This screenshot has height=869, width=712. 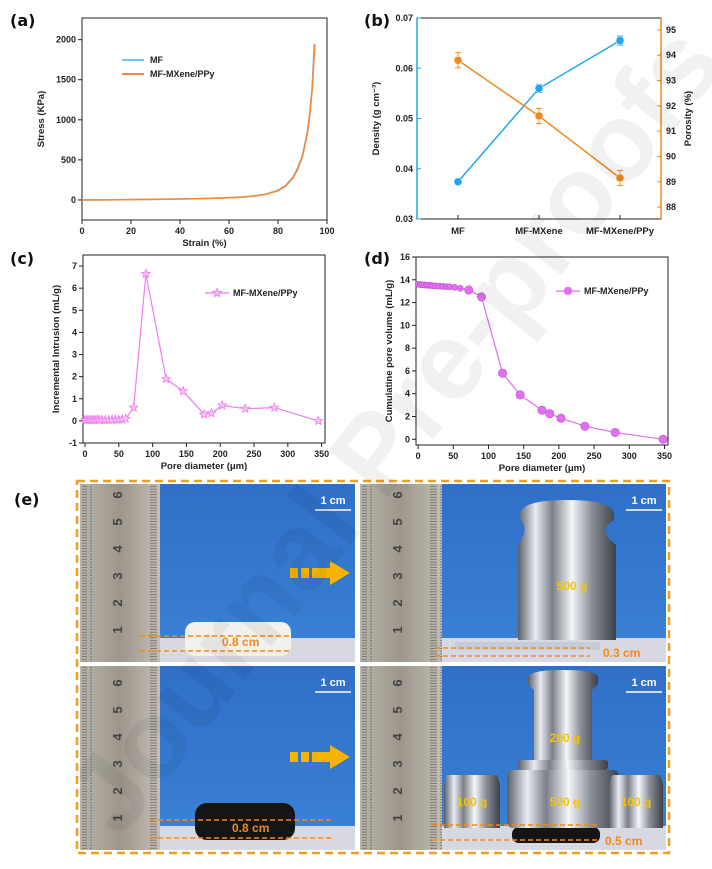 What do you see at coordinates (616, 291) in the screenshot?
I see `legend-label: MF-MXene/PPy` at bounding box center [616, 291].